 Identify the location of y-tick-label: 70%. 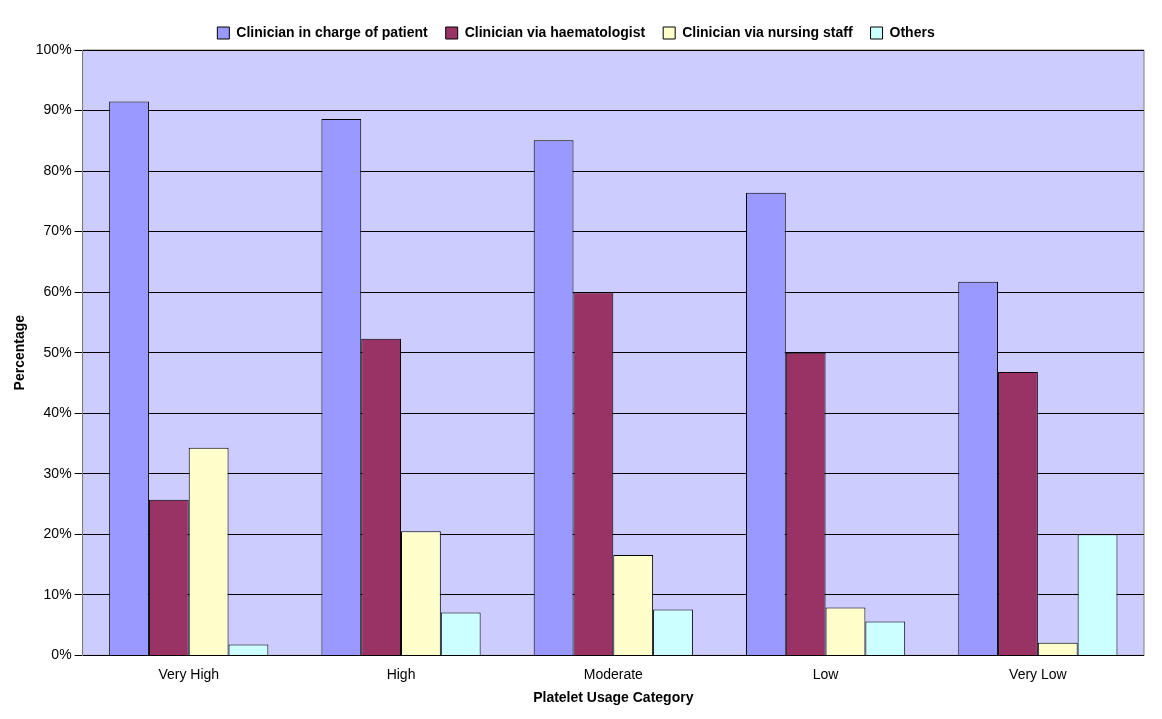
(57, 230).